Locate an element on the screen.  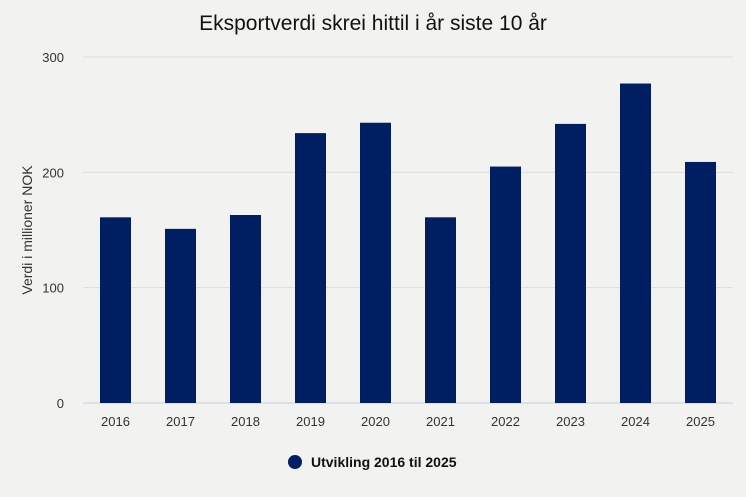
x-tick-label: 2019 is located at coordinates (310, 421).